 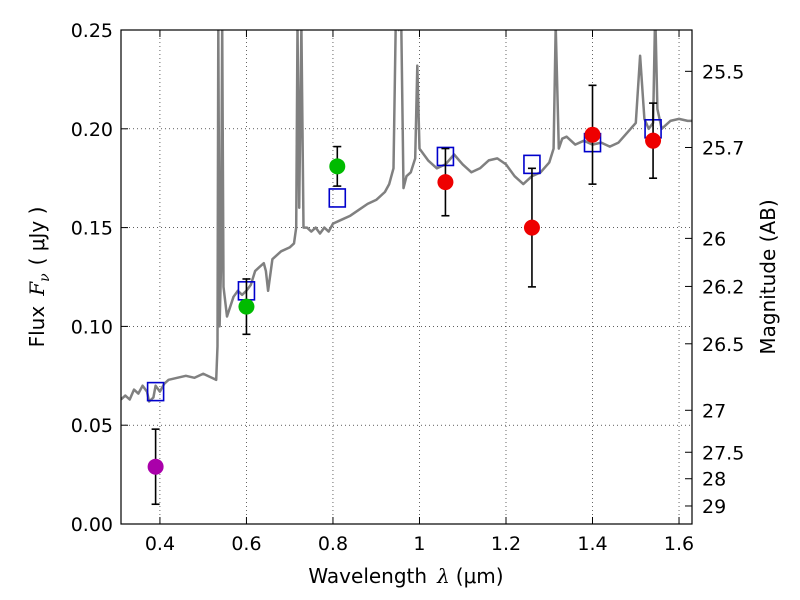 What do you see at coordinates (92, 31) in the screenshot?
I see `y-tick-label: 0.25` at bounding box center [92, 31].